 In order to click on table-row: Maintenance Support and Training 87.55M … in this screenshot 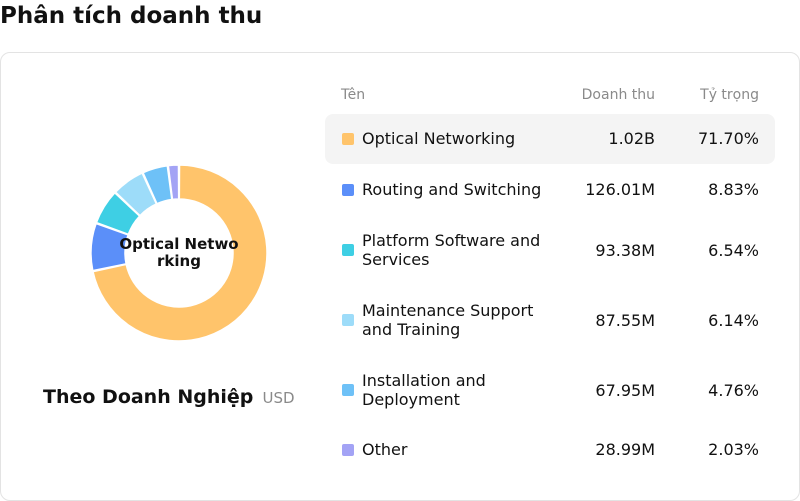, I will do `click(550, 320)`.